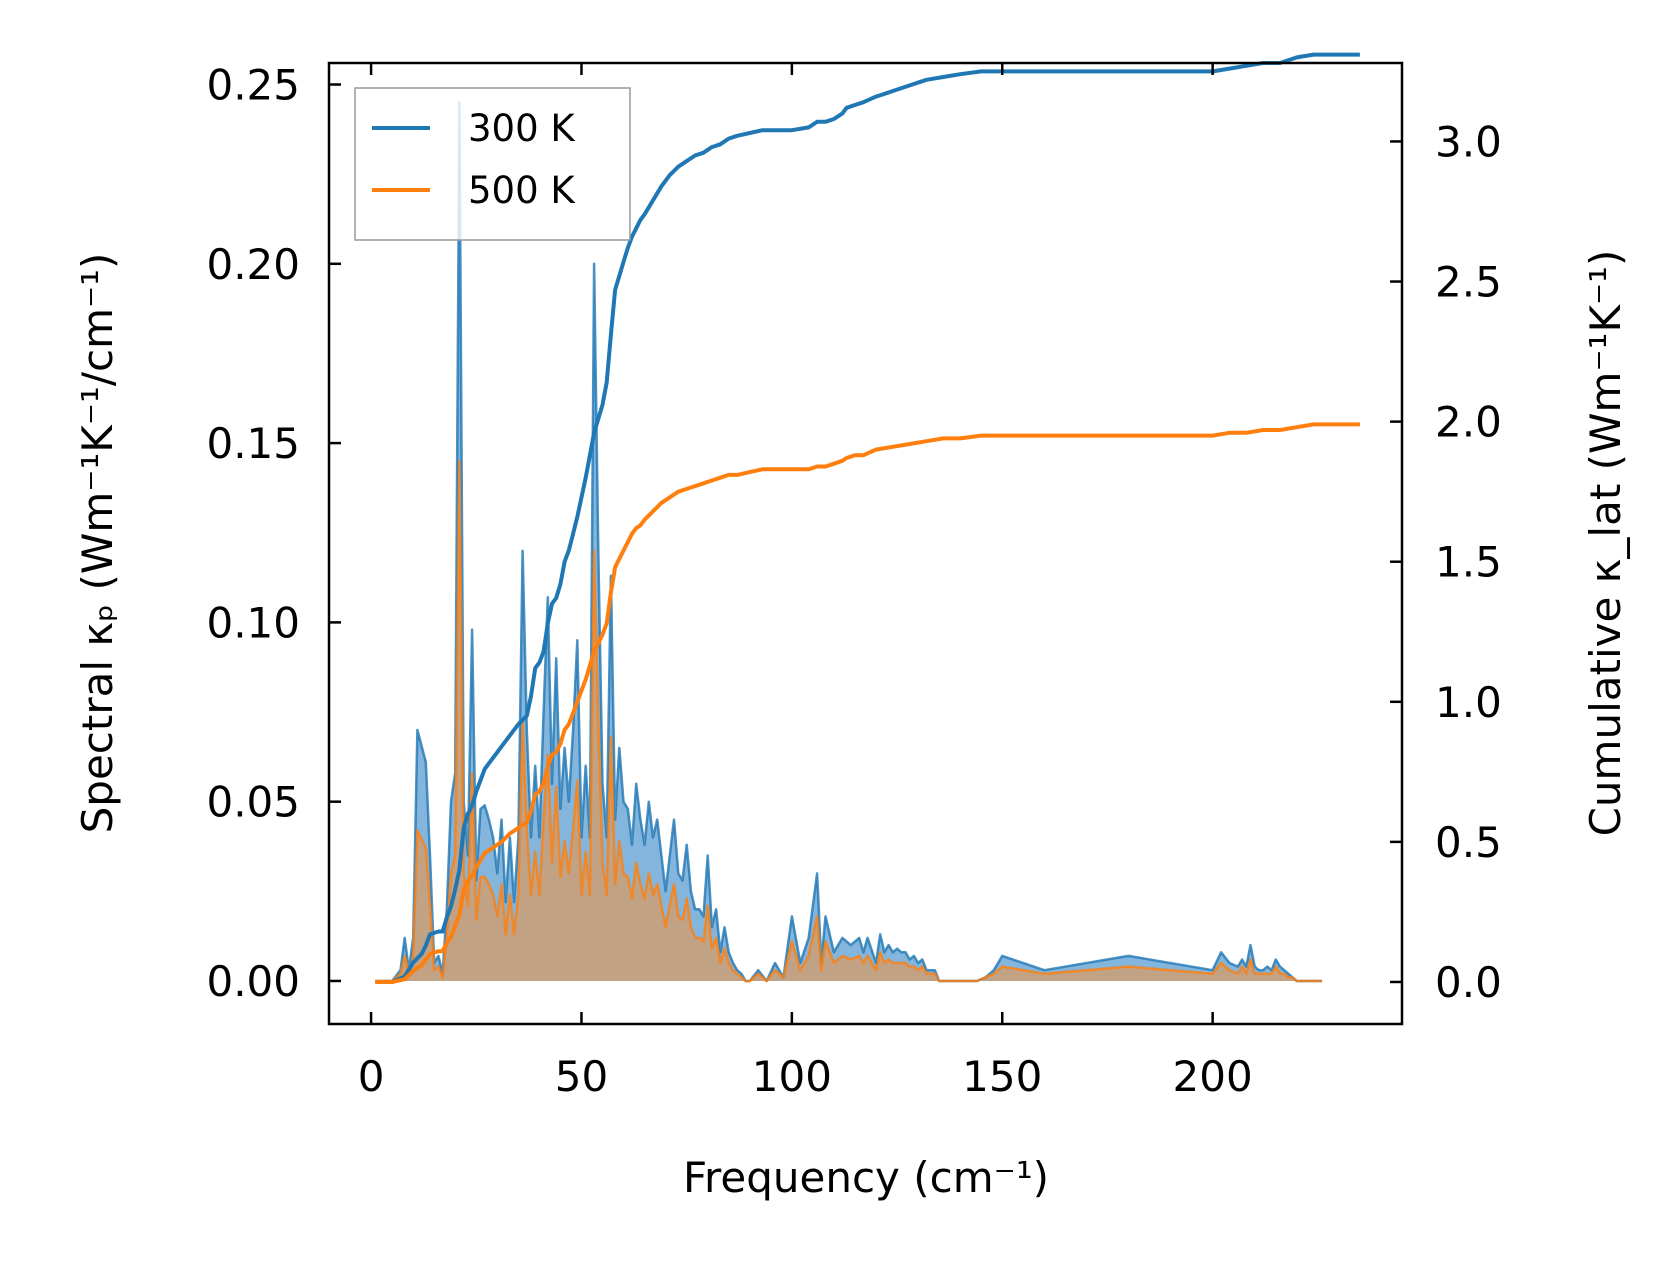 This screenshot has height=1267, width=1679. Describe the element at coordinates (1605, 543) in the screenshot. I see `right-y-axis-label: Cumulative κ_lat (Wm⁻¹K⁻¹)` at that location.